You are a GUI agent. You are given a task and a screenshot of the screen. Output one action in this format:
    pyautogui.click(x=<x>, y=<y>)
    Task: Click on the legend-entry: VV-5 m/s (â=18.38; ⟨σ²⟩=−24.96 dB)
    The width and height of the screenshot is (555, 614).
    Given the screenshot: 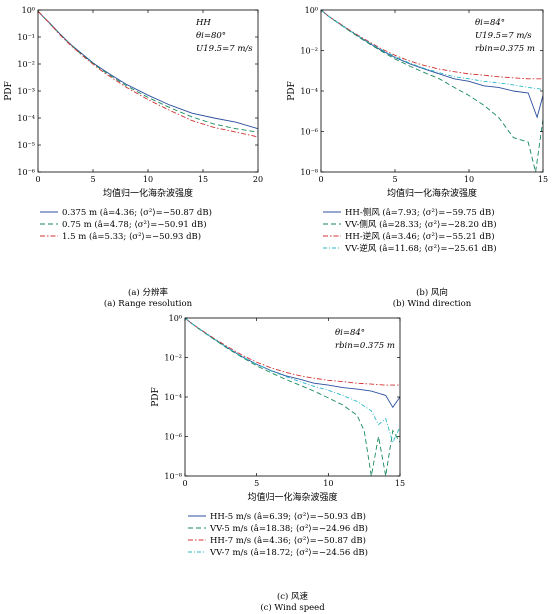 What is the action you would take?
    pyautogui.click(x=288, y=528)
    